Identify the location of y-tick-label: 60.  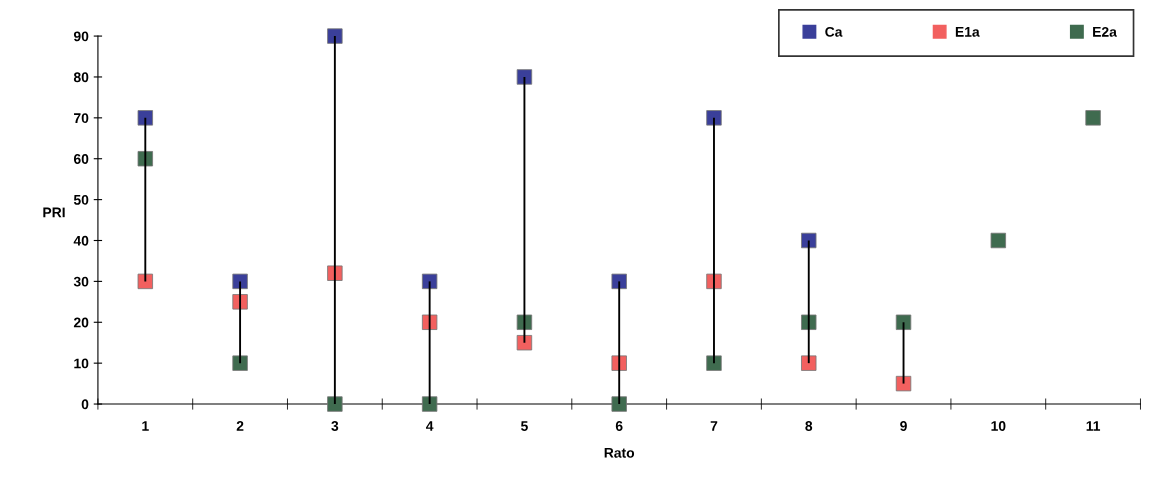
(81, 159).